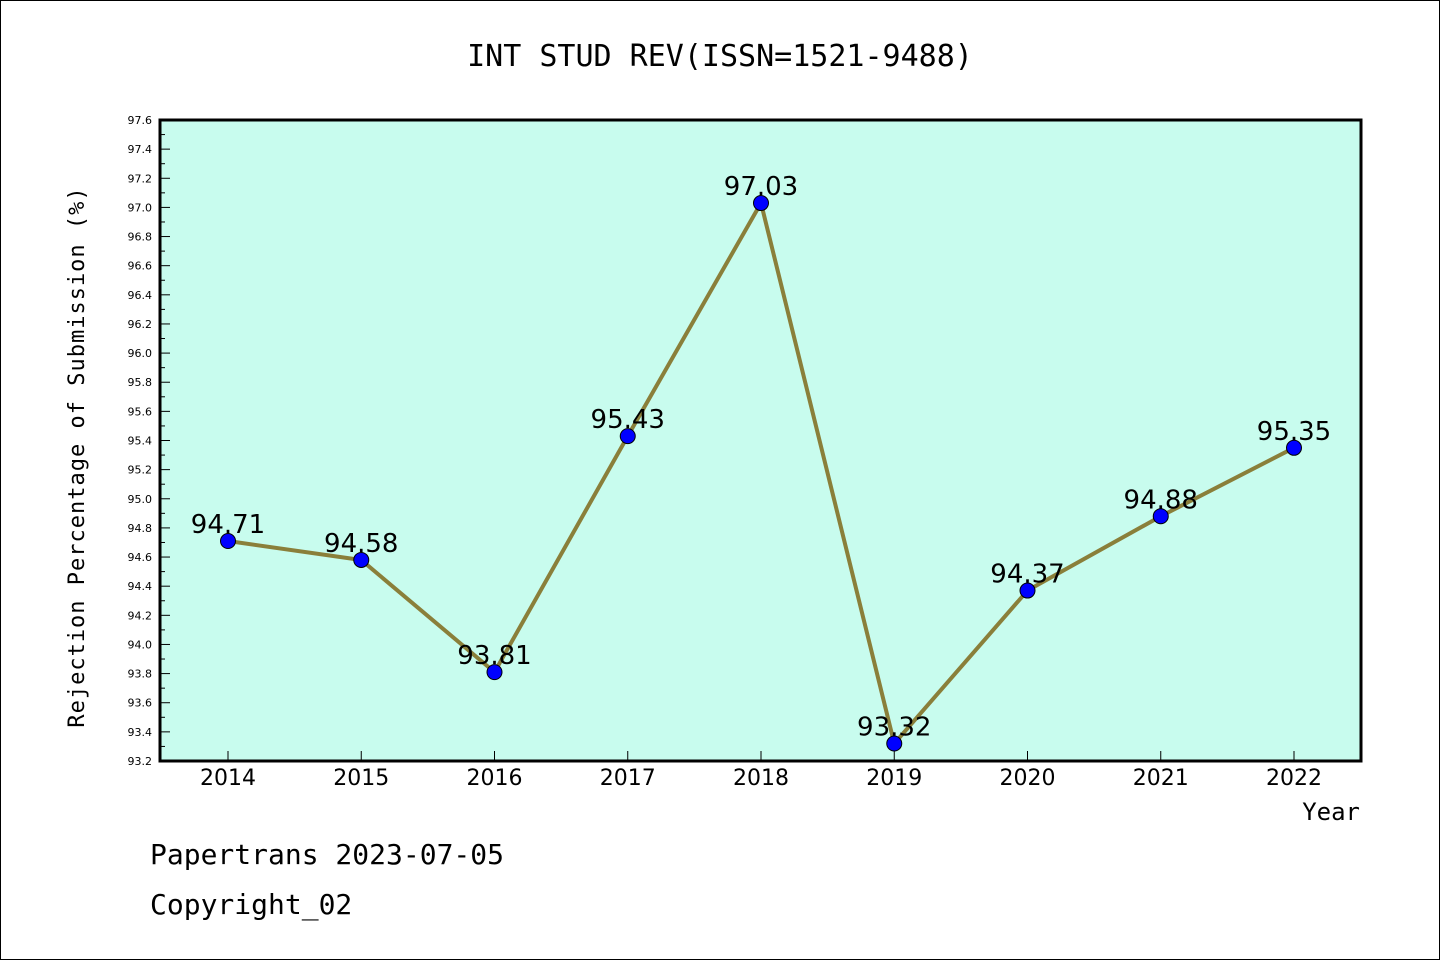 The height and width of the screenshot is (960, 1440). Describe the element at coordinates (1294, 778) in the screenshot. I see `x-tick-label: 2022` at that location.